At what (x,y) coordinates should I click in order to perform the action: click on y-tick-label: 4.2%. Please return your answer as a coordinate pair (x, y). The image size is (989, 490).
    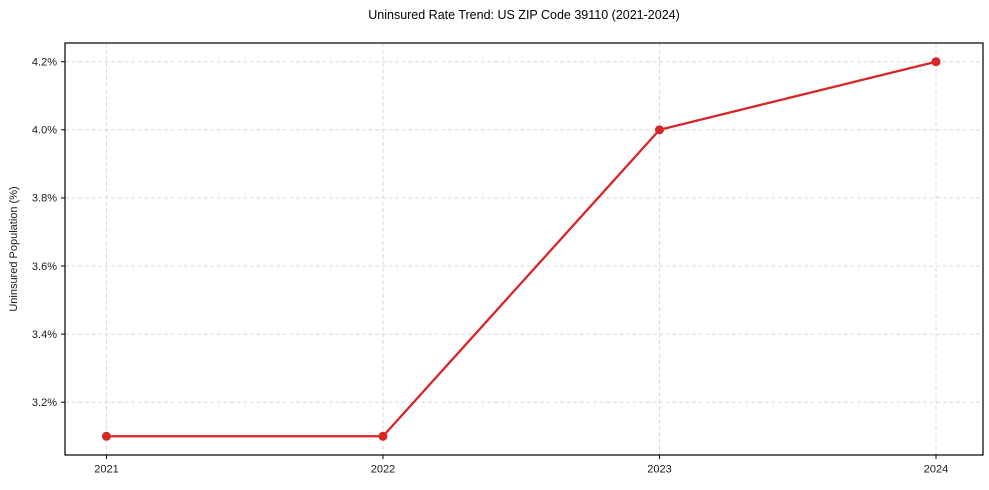
    Looking at the image, I should click on (44, 63).